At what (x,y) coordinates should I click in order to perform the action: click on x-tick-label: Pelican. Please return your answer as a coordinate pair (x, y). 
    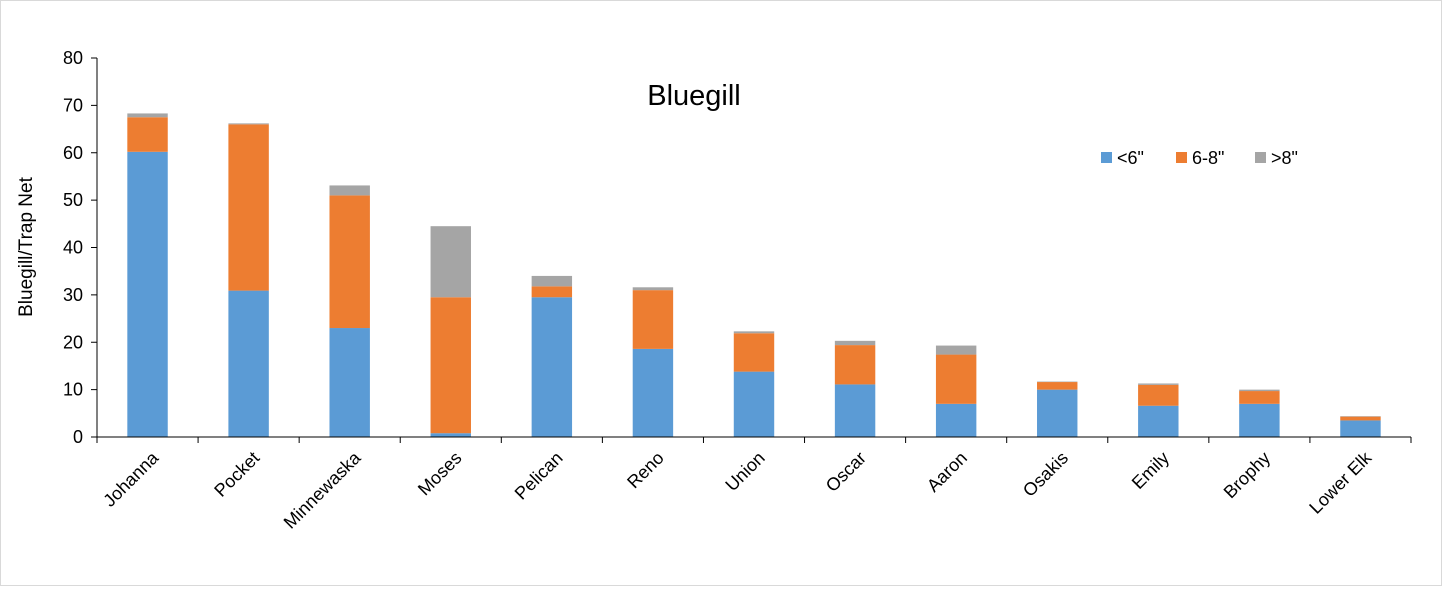
    Looking at the image, I should click on (539, 476).